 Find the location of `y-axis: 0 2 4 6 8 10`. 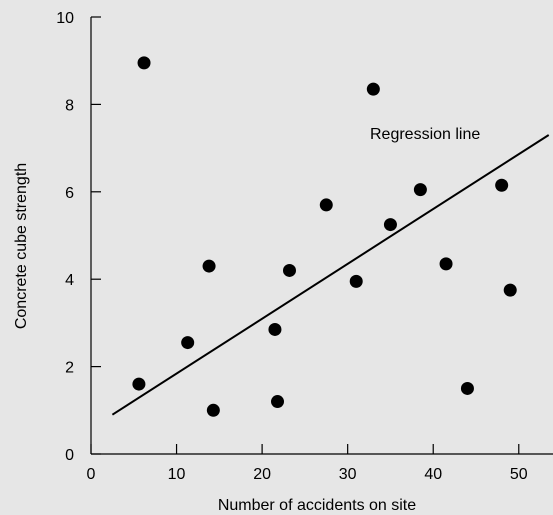

y-axis: 0 2 4 6 8 10 is located at coordinates (78, 237).